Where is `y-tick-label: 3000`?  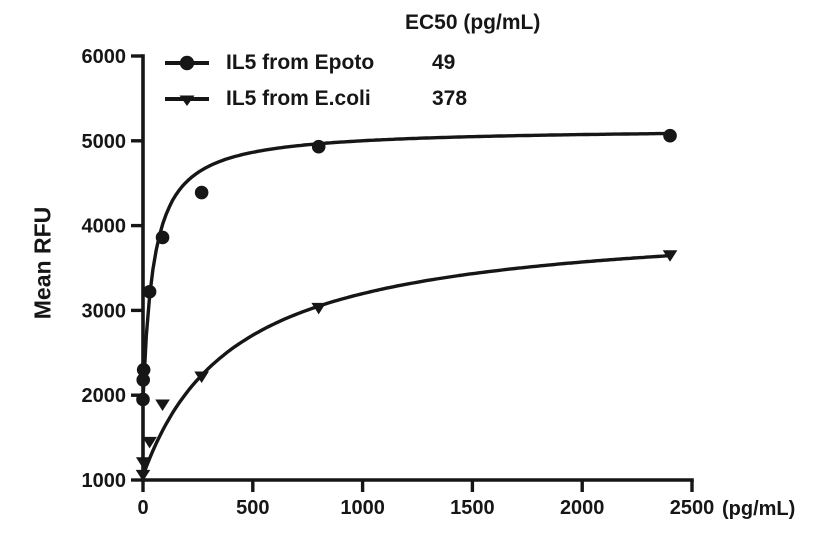
y-tick-label: 3000 is located at coordinates (104, 311).